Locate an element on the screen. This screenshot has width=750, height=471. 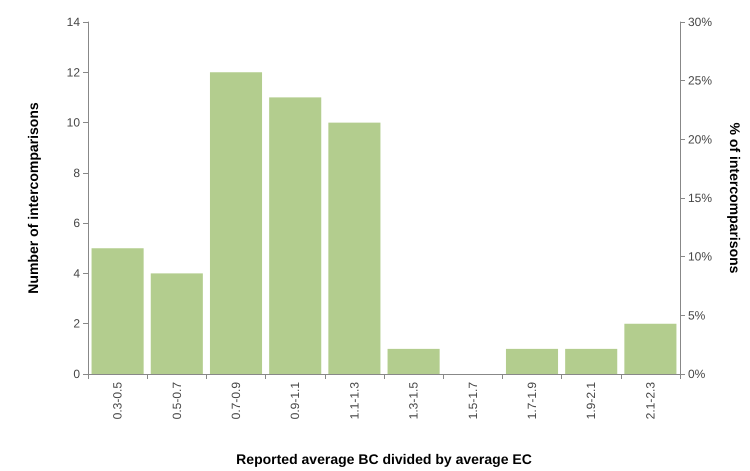
y-tick-label: 0 is located at coordinates (76, 374).